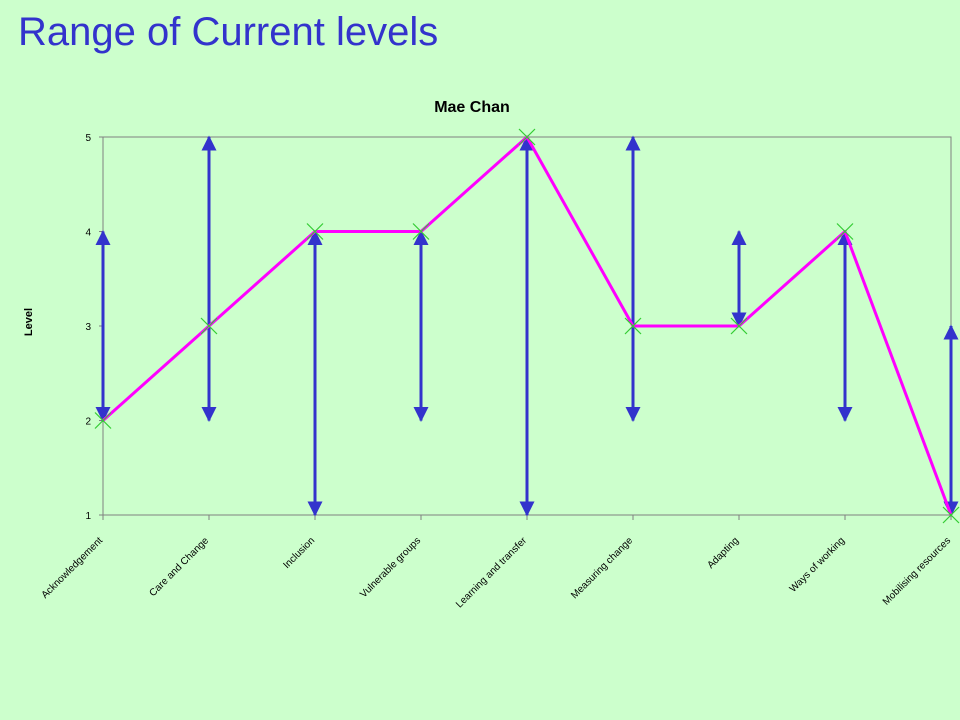  I want to click on x-tick-label: Measuring change, so click(602, 568).